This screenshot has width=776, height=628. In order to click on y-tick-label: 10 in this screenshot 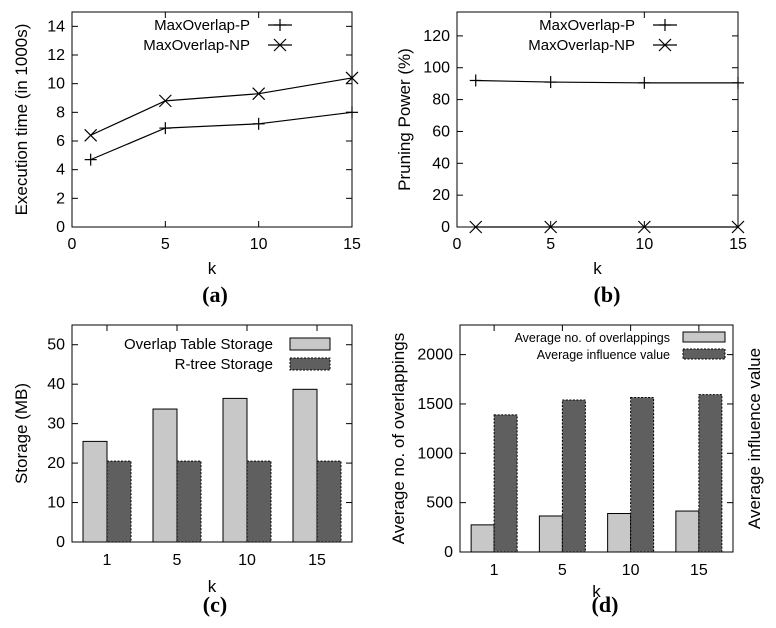, I will do `click(56, 84)`.